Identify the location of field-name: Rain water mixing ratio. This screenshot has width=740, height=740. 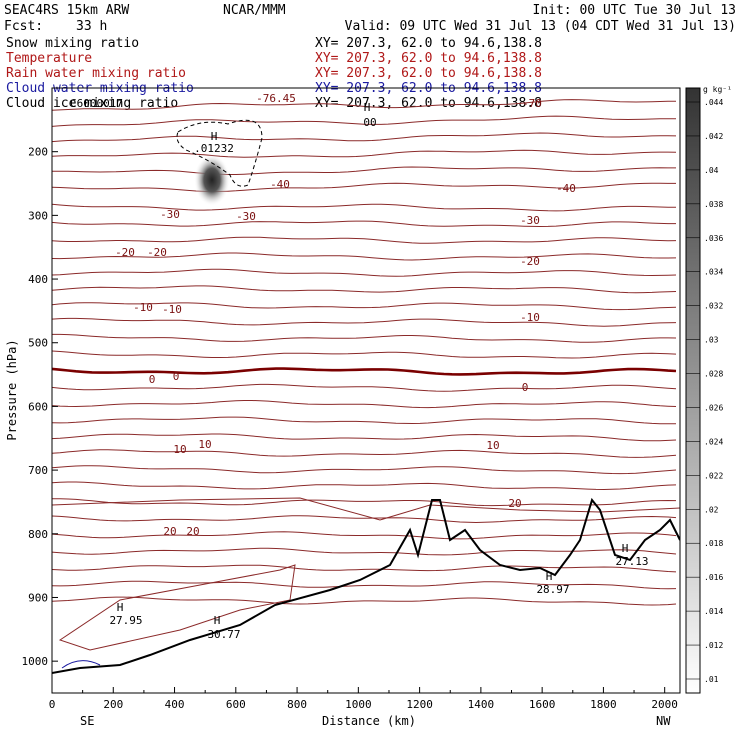
(96, 73).